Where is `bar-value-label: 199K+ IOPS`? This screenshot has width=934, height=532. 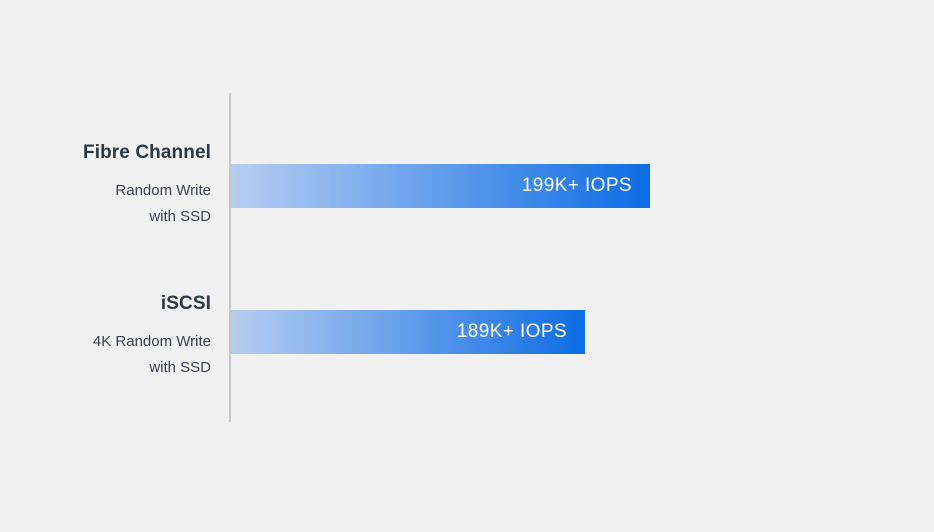 bar-value-label: 199K+ IOPS is located at coordinates (576, 185).